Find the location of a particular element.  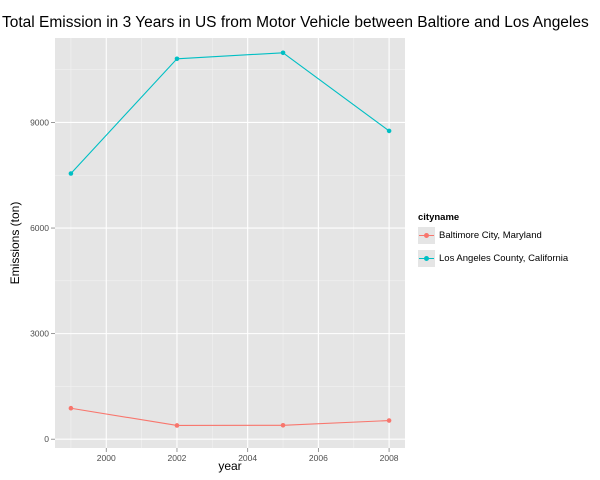

x-axis-label: year is located at coordinates (229, 466).